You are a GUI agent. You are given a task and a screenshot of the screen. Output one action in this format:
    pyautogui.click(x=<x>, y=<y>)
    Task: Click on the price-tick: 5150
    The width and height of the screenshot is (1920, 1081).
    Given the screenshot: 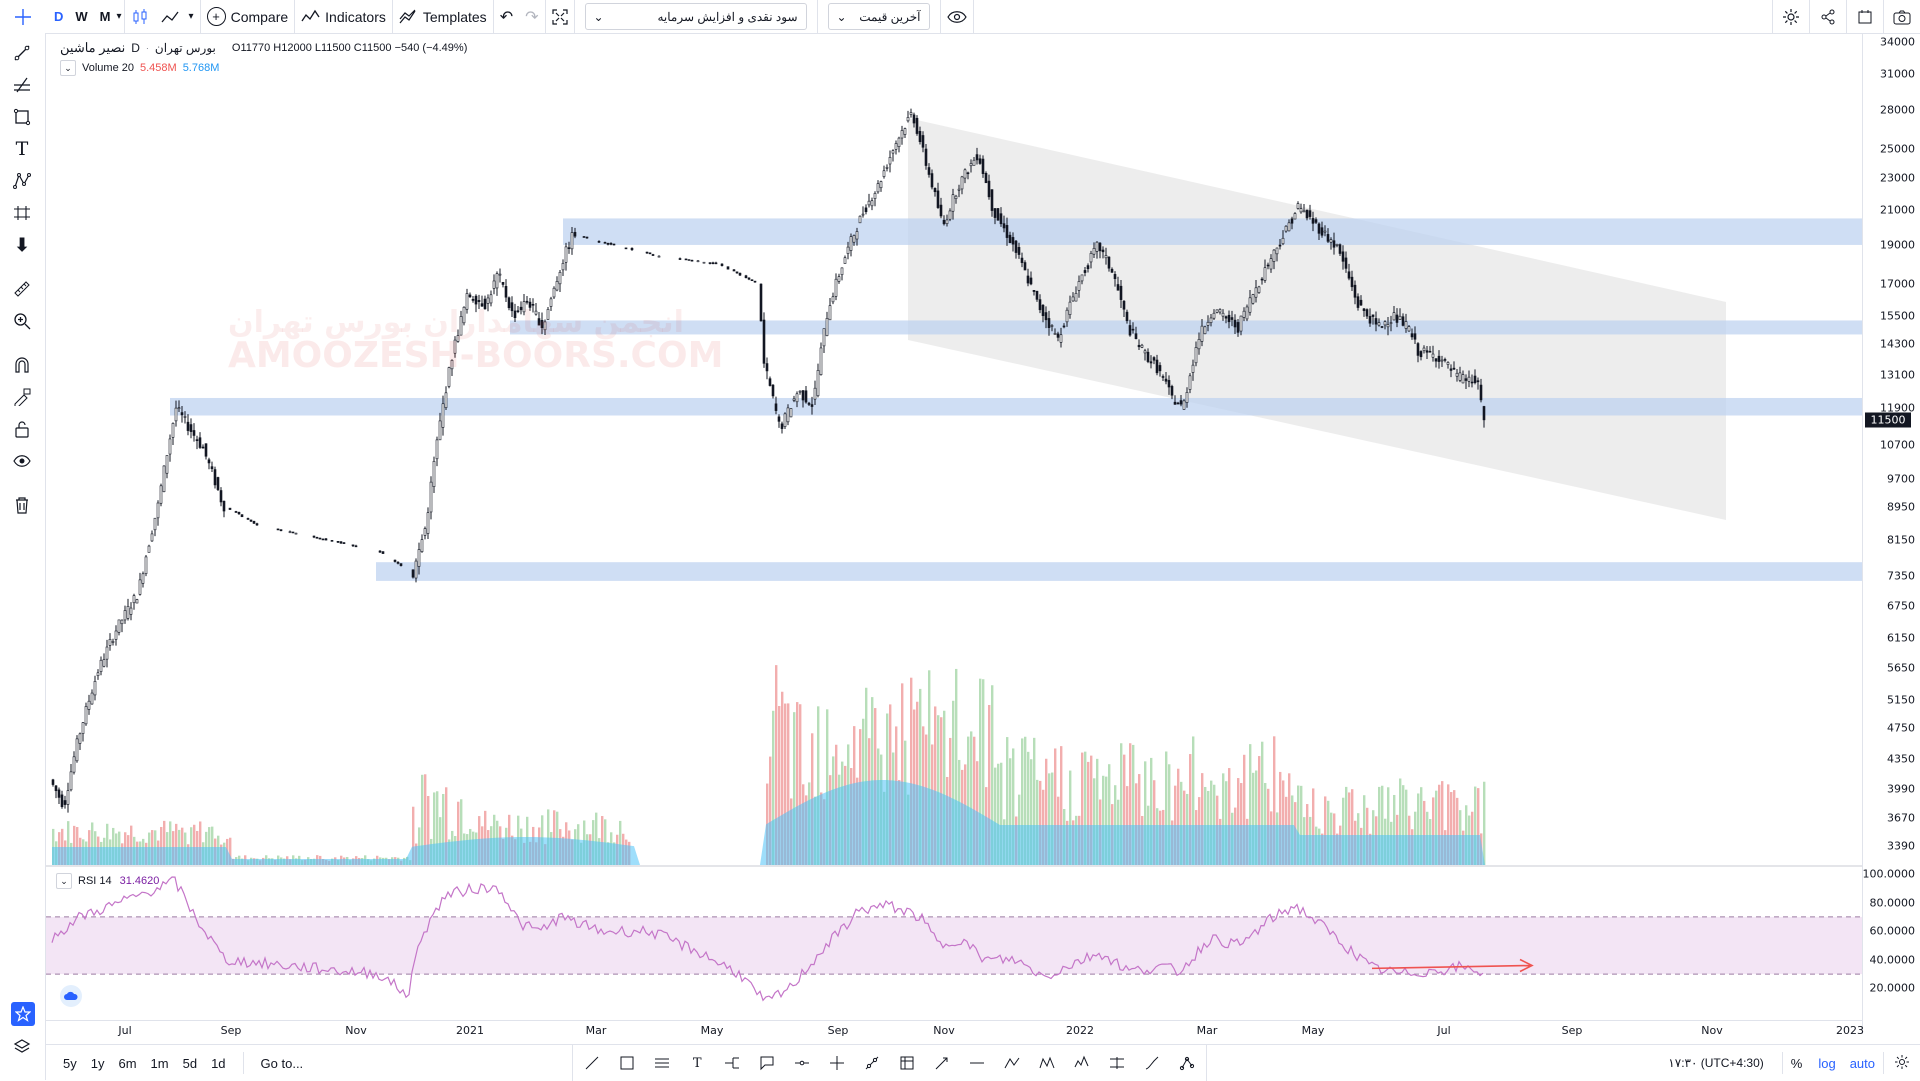 What is the action you would take?
    pyautogui.click(x=1901, y=700)
    